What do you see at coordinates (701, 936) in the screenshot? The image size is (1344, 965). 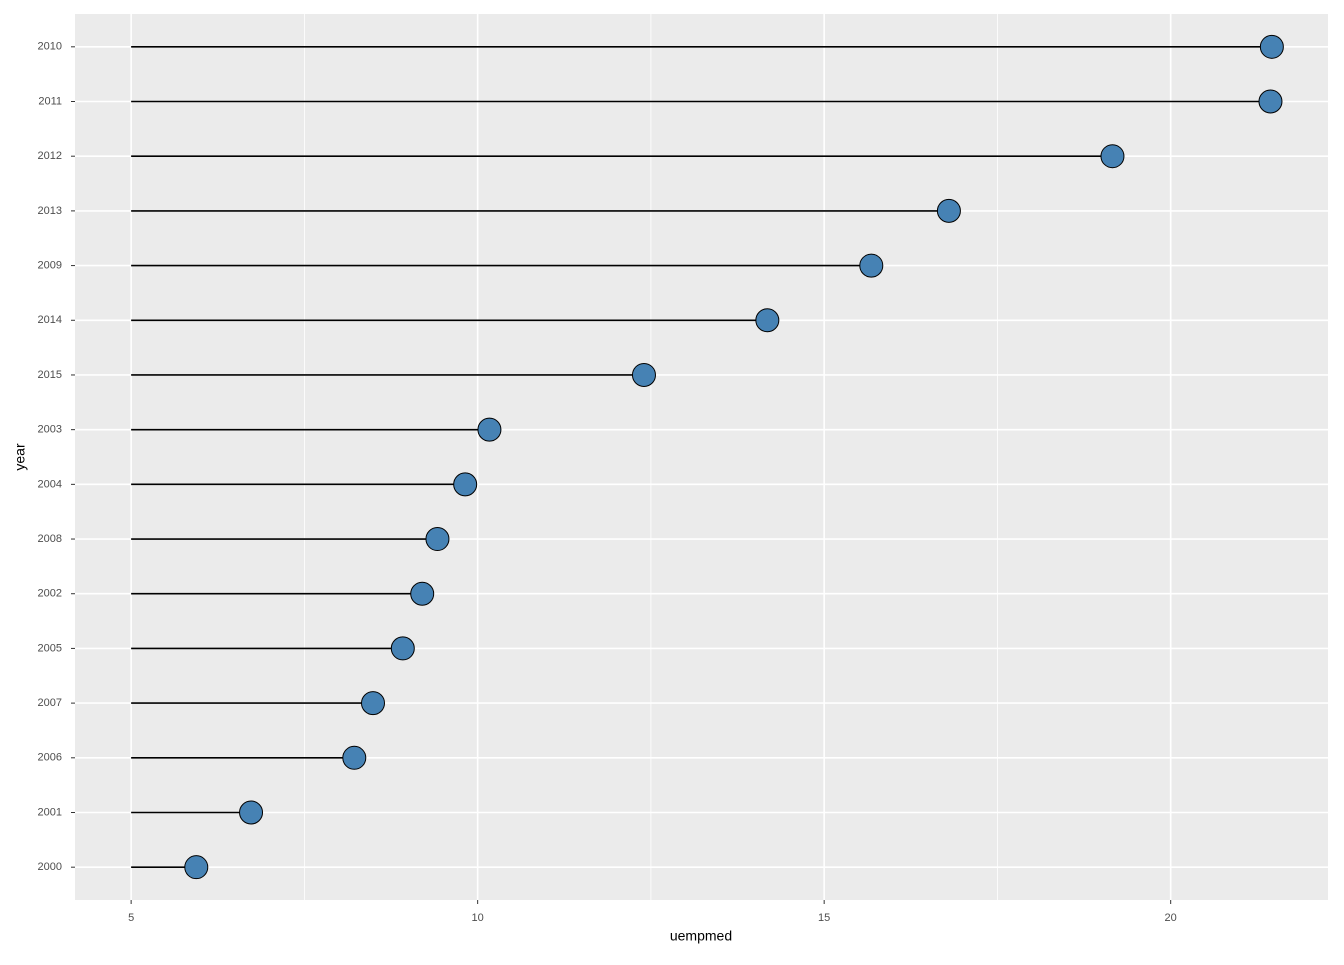 I see `x-axis-title: uempmed` at bounding box center [701, 936].